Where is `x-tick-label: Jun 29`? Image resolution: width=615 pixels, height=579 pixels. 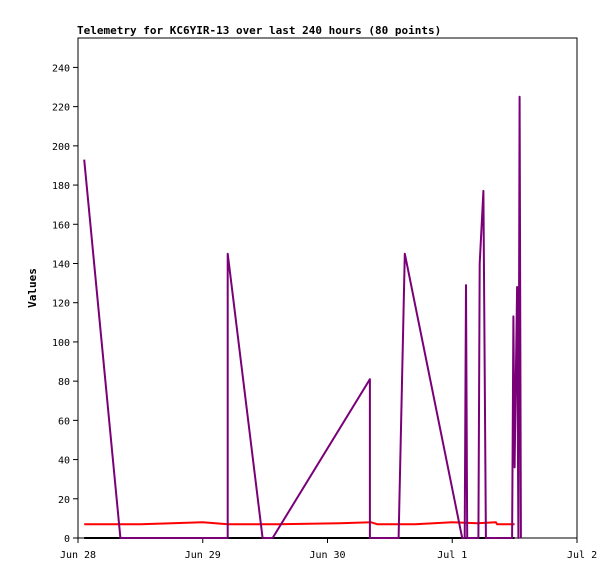 x-tick-label: Jun 29 is located at coordinates (203, 555).